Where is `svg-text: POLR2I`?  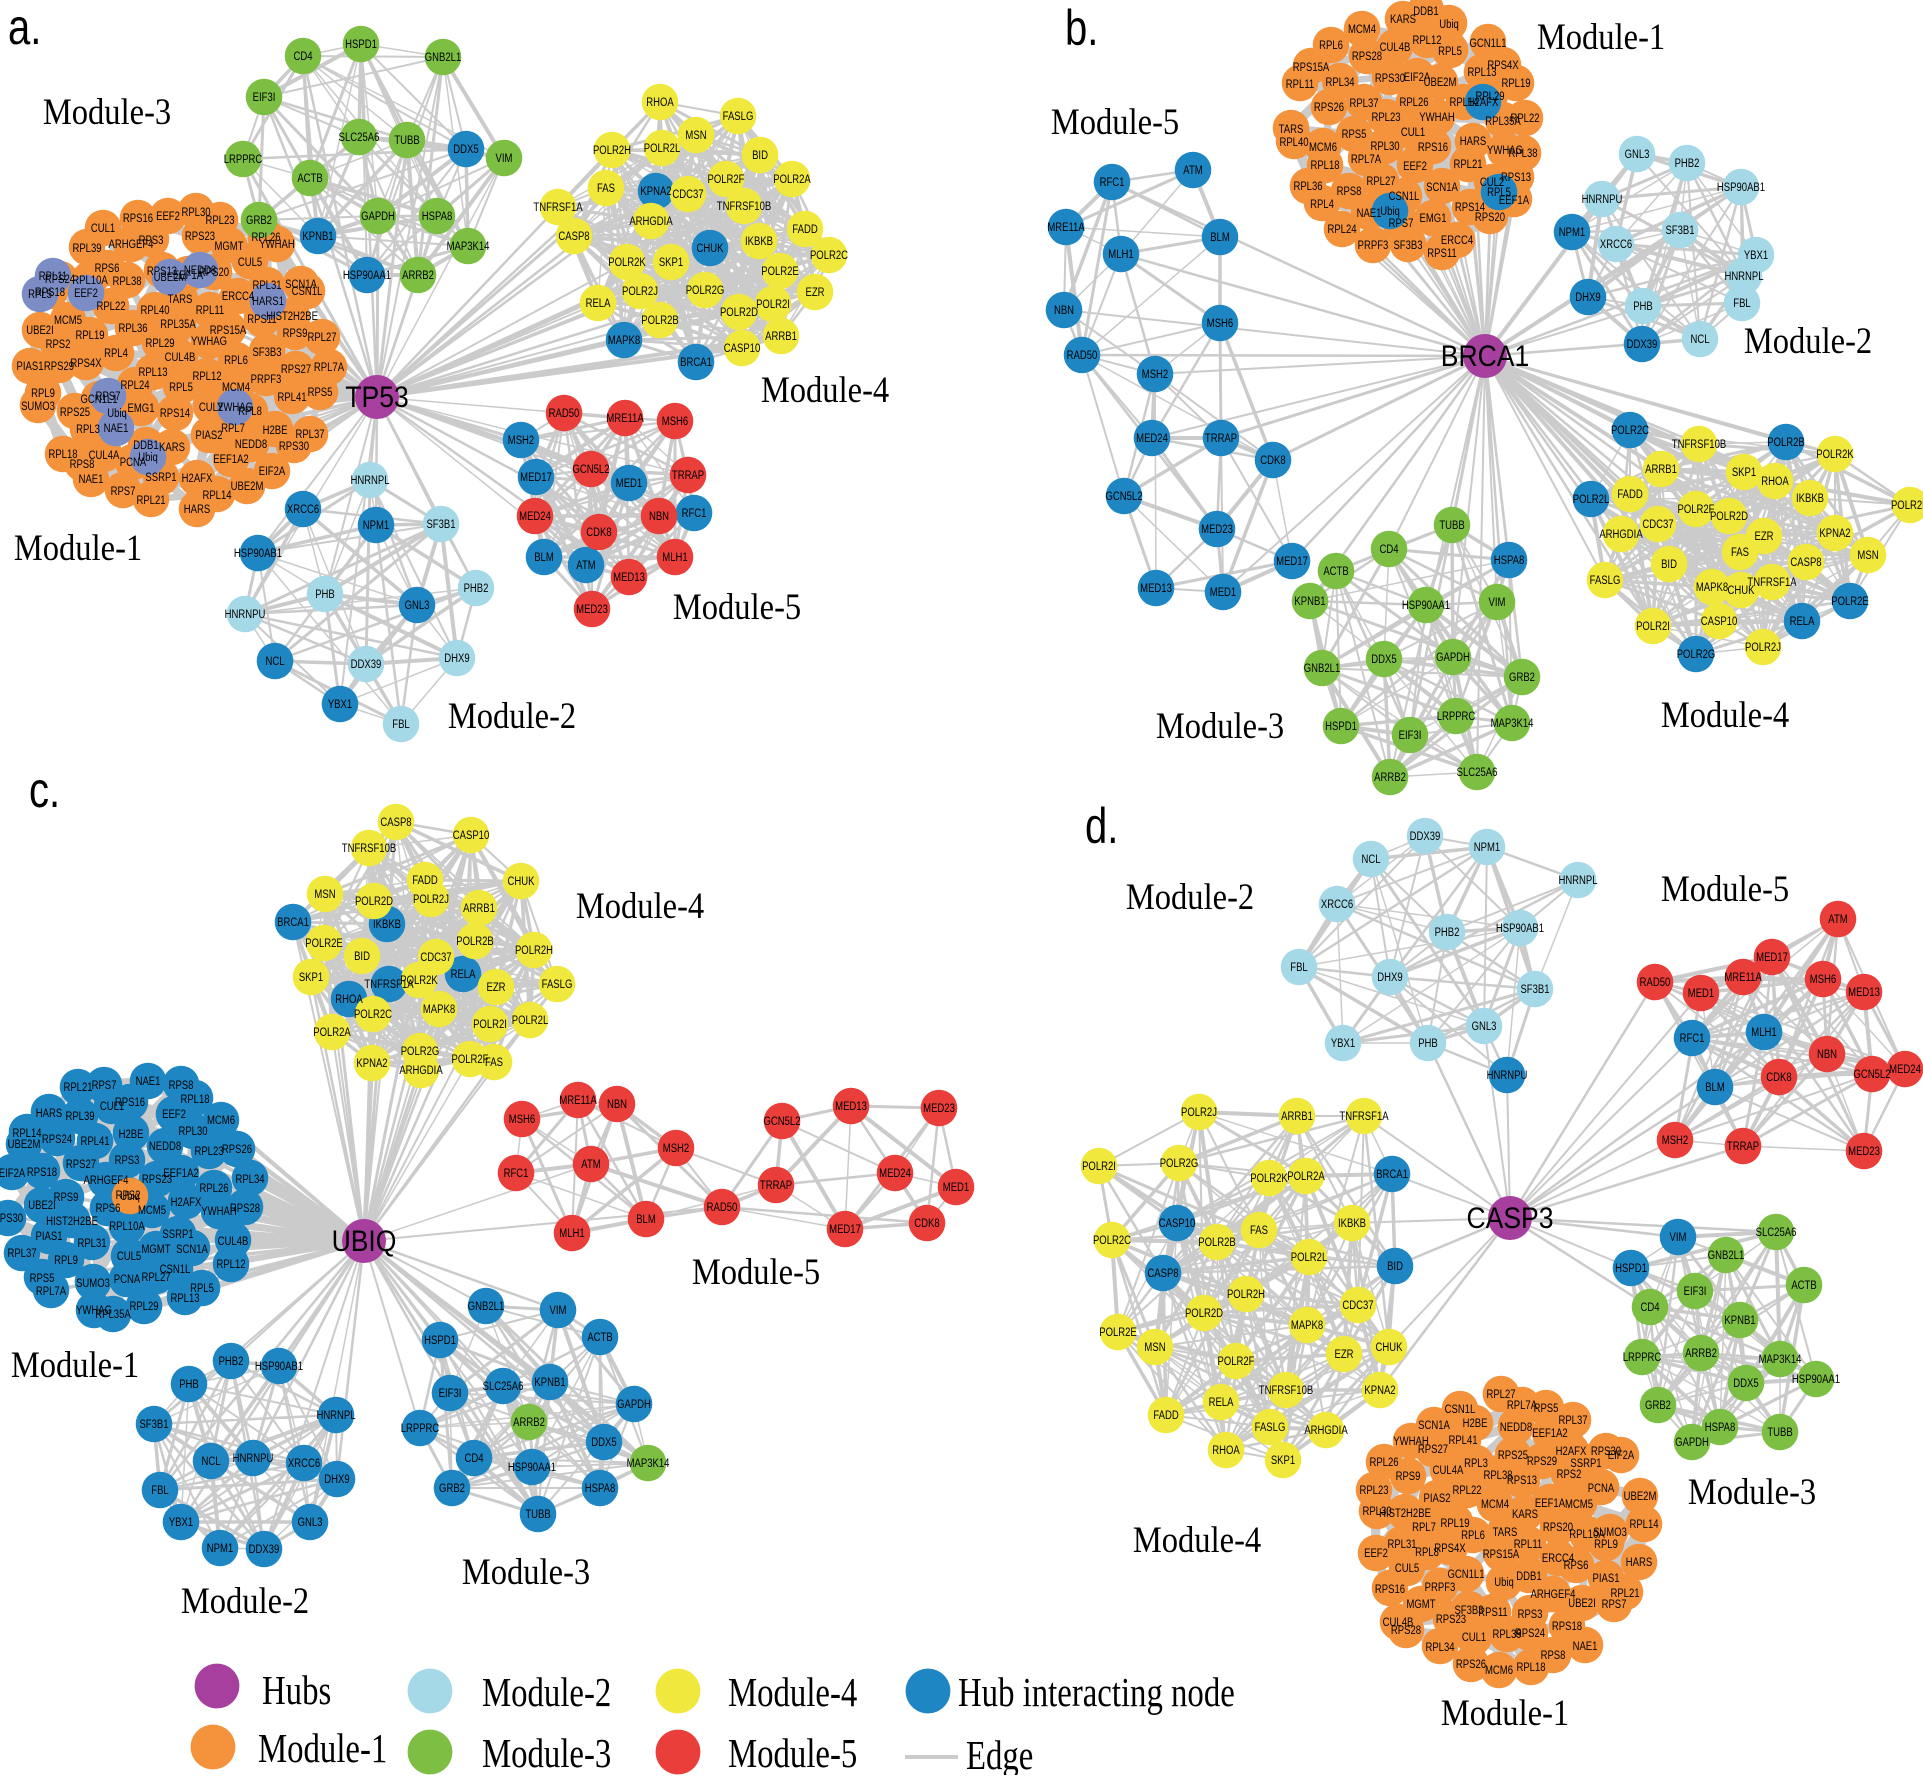
svg-text: POLR2I is located at coordinates (1653, 626).